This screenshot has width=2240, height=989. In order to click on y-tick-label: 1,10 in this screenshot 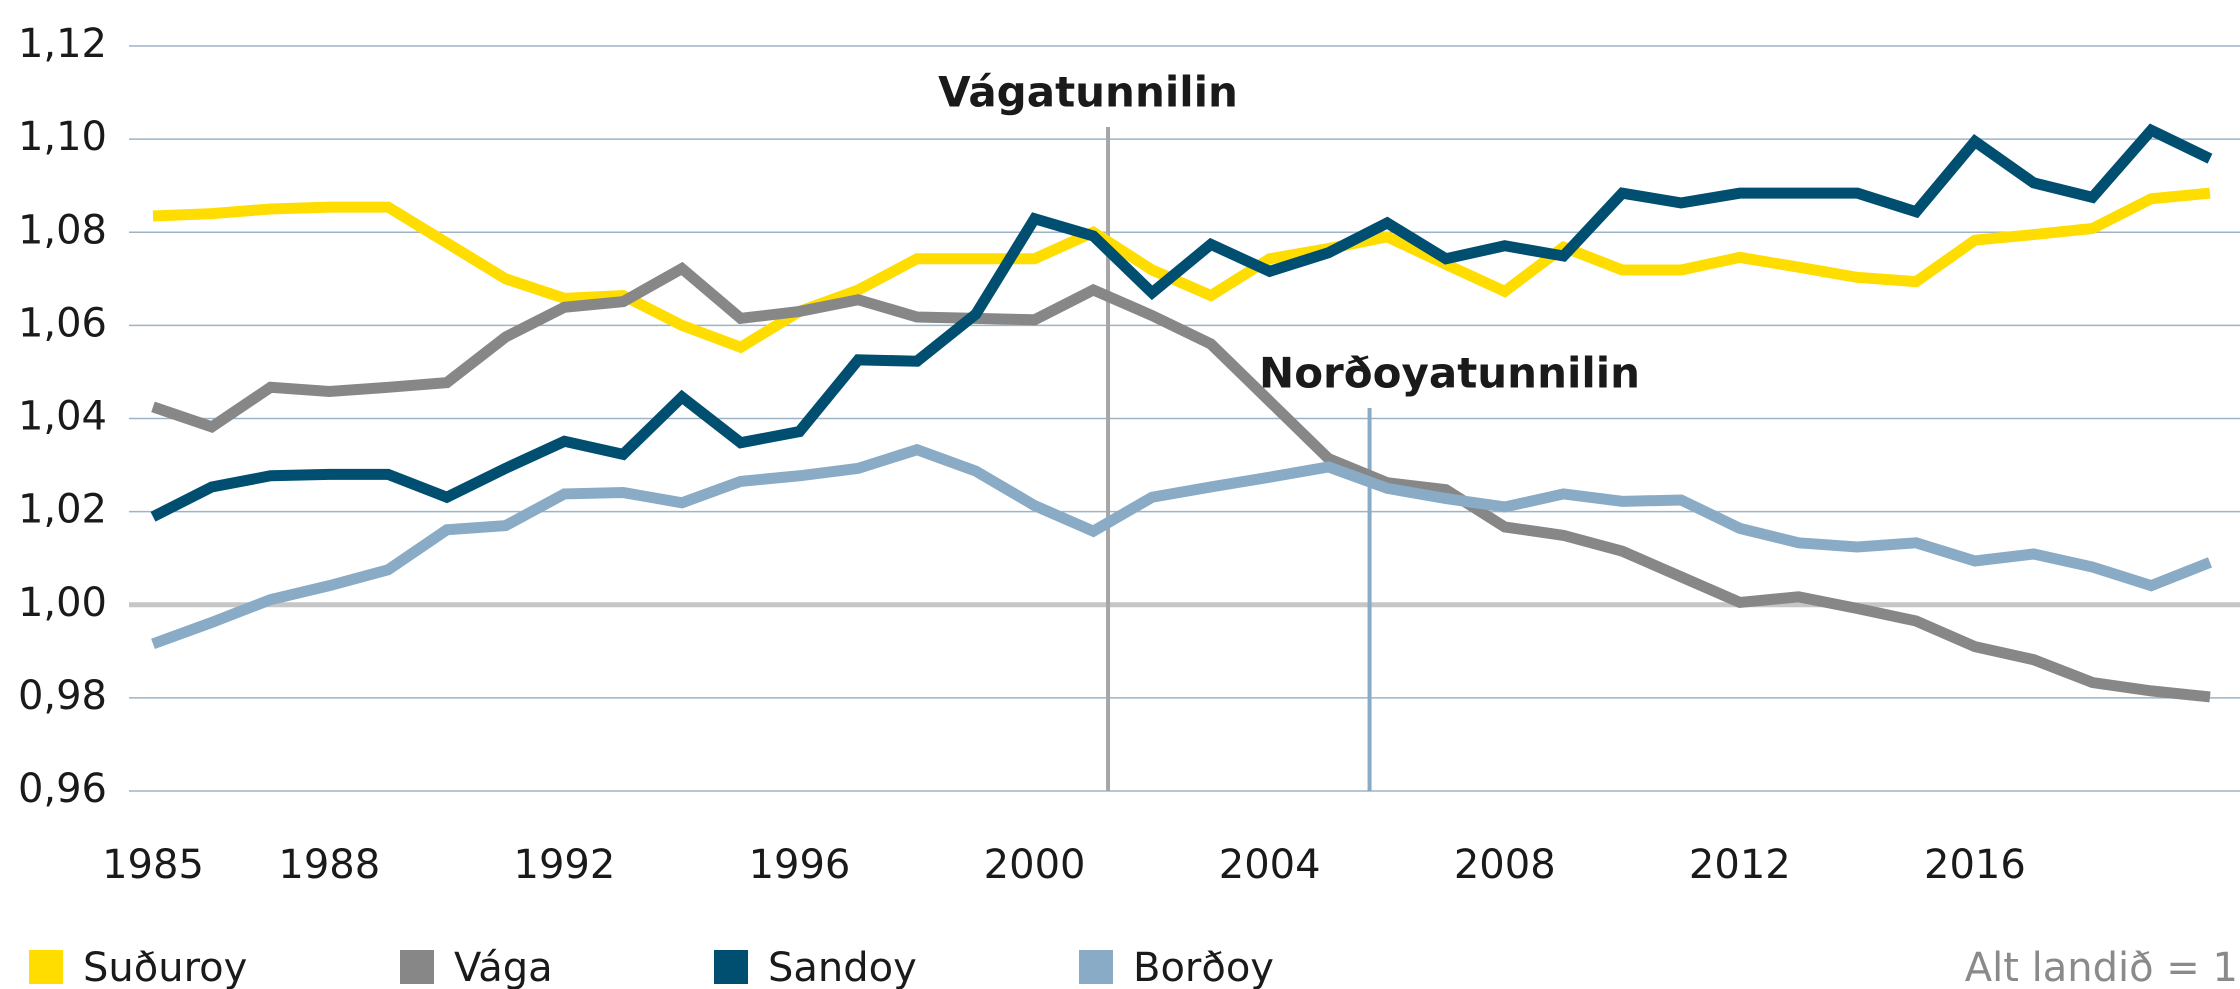, I will do `click(62, 137)`.